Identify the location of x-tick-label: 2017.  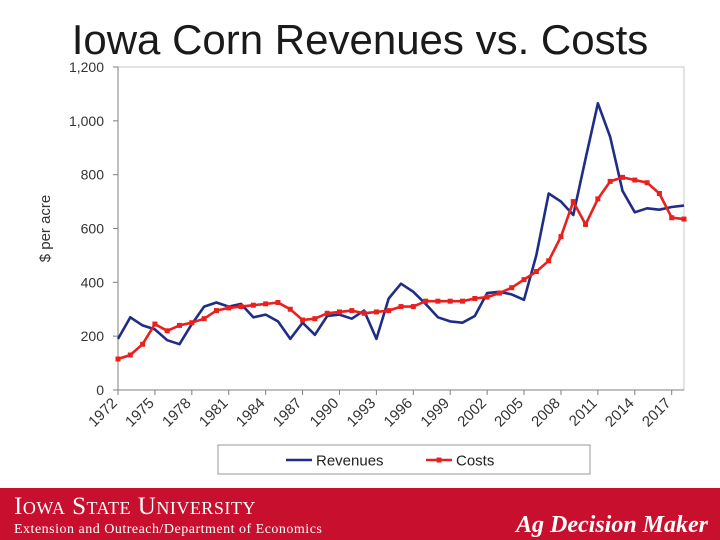
(657, 413).